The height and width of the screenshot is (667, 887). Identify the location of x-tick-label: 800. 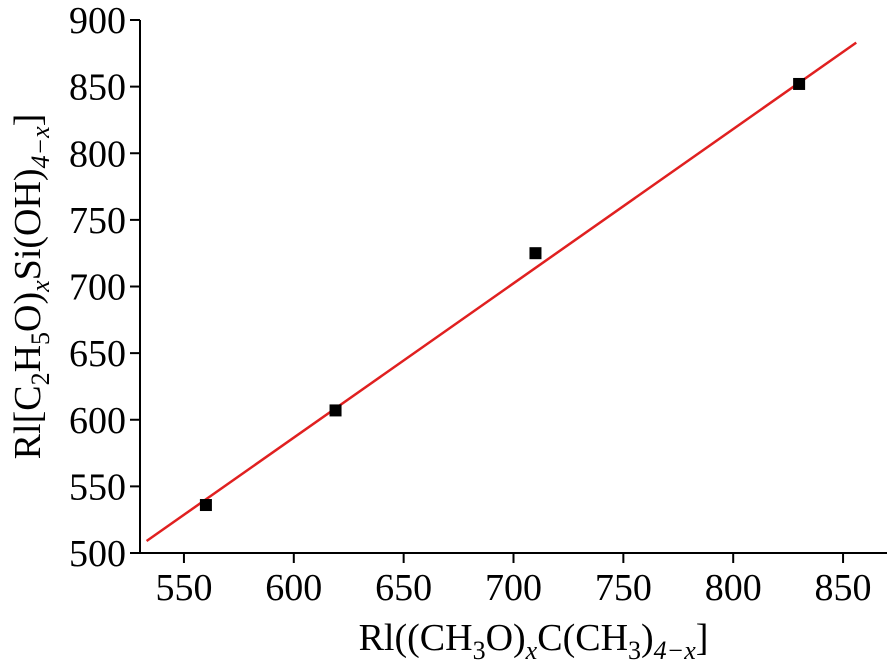
(733, 588).